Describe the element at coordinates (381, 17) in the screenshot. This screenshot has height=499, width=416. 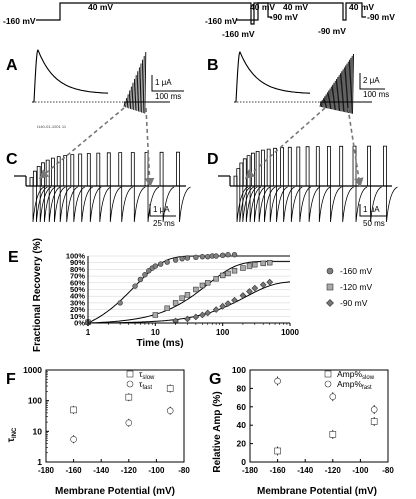
I see `protocol-right-end-label: -90 mV` at that location.